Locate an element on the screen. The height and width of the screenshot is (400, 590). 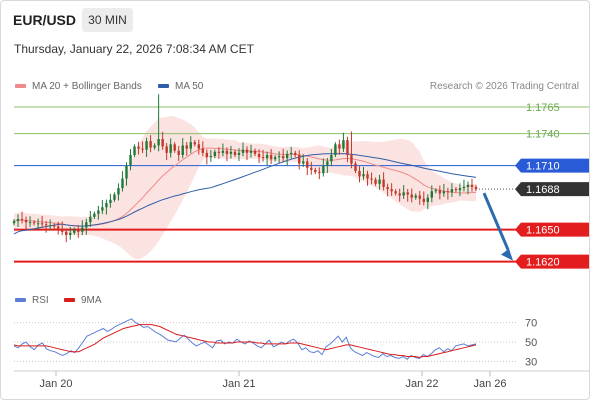
x-tick-0: Jan 20 is located at coordinates (55, 384).